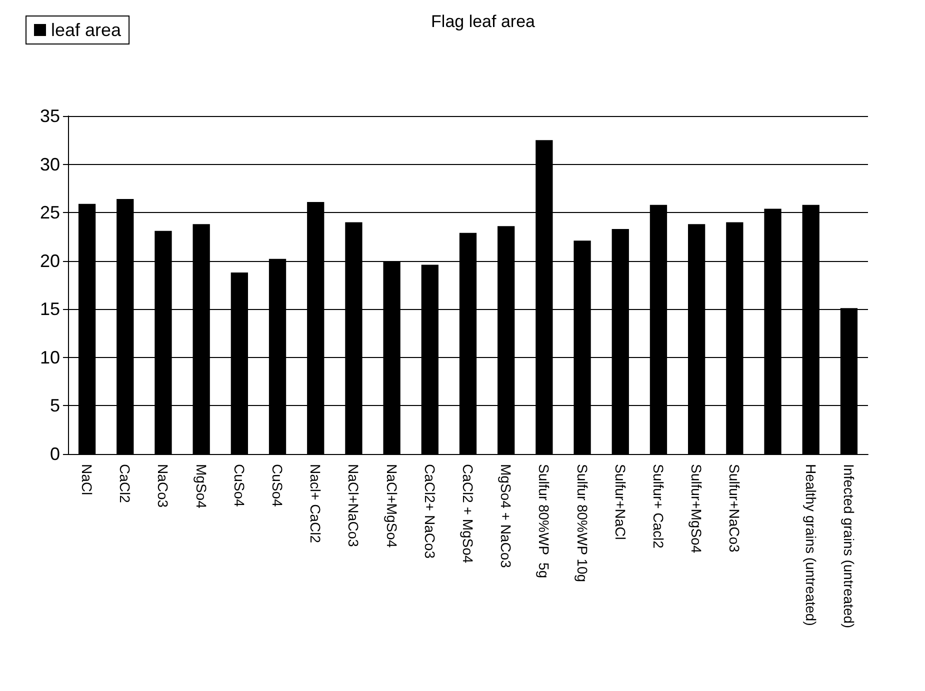 The width and height of the screenshot is (925, 691). Describe the element at coordinates (55, 406) in the screenshot. I see `y-tick-label: 5` at that location.